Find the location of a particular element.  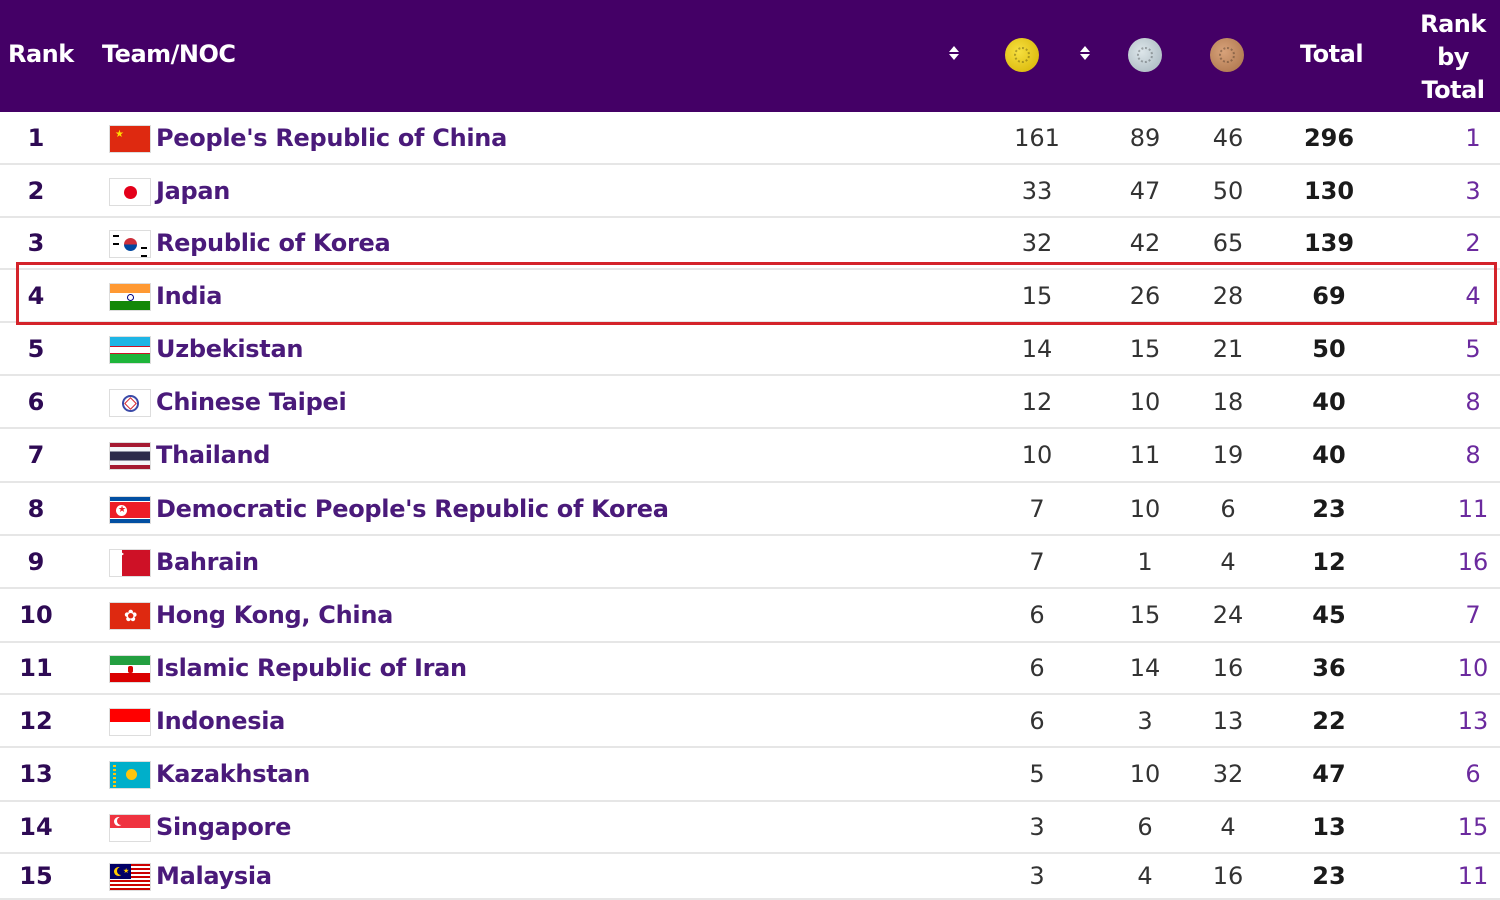

table-row: 7 Thailand 10 11 19 40 8 is located at coordinates (750, 456).